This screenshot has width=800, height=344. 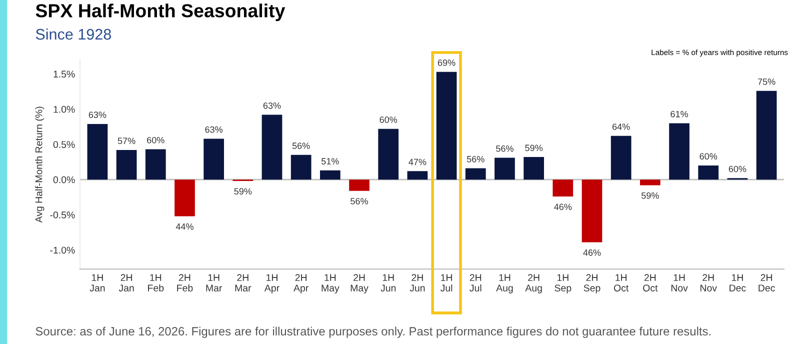 What do you see at coordinates (185, 226) in the screenshot?
I see `annotation: 44%` at bounding box center [185, 226].